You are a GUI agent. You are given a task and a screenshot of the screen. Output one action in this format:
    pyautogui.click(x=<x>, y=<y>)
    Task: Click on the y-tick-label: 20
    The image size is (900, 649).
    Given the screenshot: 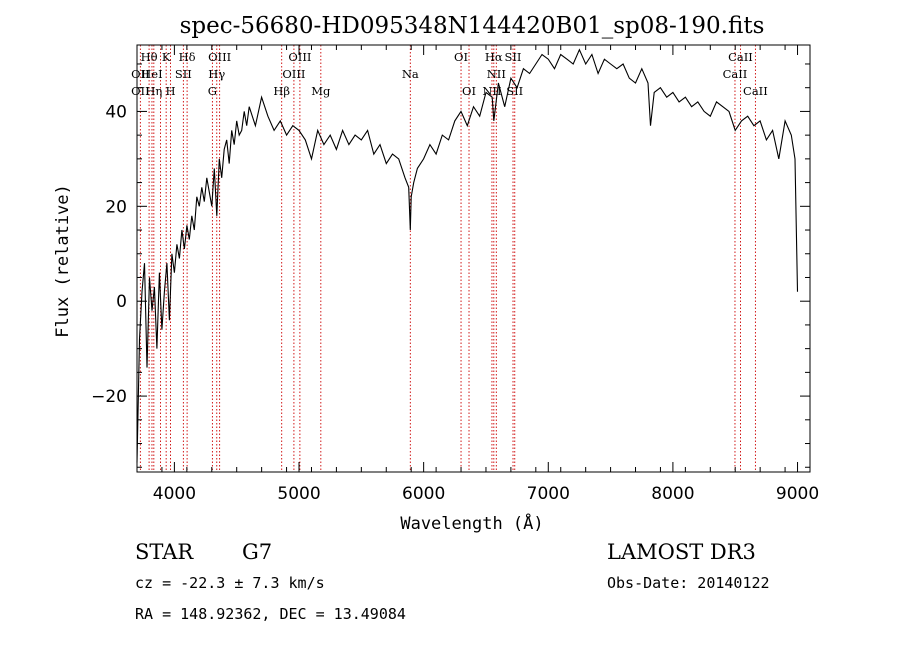 What is the action you would take?
    pyautogui.click(x=116, y=207)
    